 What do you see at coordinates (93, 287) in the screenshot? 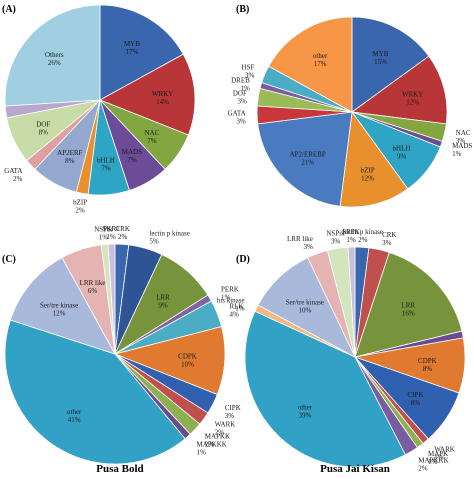
I see `slice-label-lrr-like: LRR like 6%` at bounding box center [93, 287].